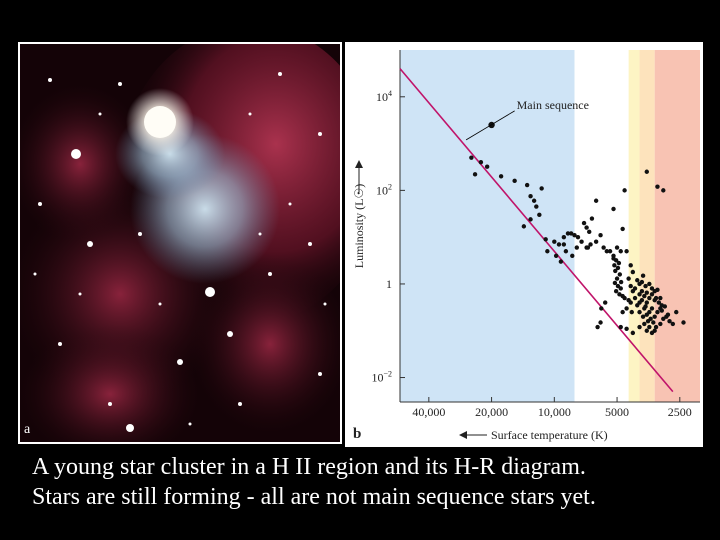 The height and width of the screenshot is (540, 720). Describe the element at coordinates (490, 125) in the screenshot. I see `main-sequence-leader` at that location.